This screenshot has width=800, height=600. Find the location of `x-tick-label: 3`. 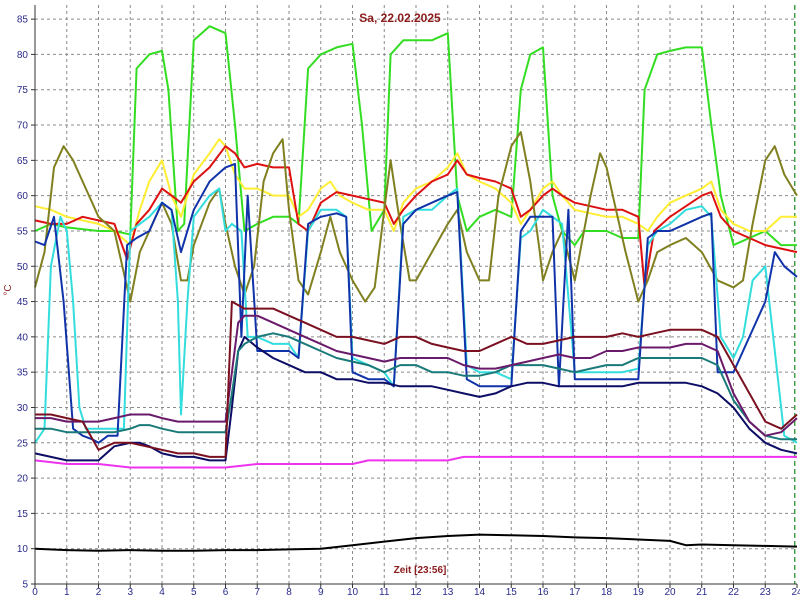

x-tick-label: 3 is located at coordinates (130, 592).